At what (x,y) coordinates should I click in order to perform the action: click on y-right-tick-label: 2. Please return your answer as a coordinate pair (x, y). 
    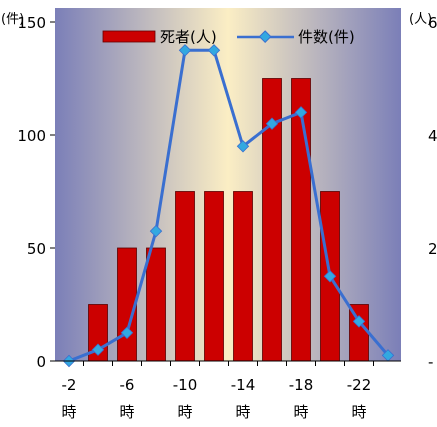
    Looking at the image, I should click on (432, 249).